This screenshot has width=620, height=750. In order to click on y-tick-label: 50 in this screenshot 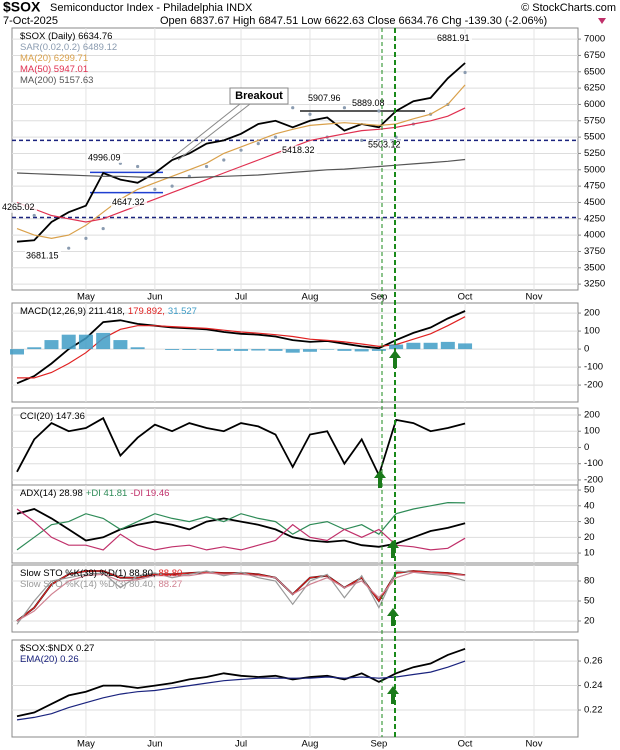, I will do `click(589, 490)`.